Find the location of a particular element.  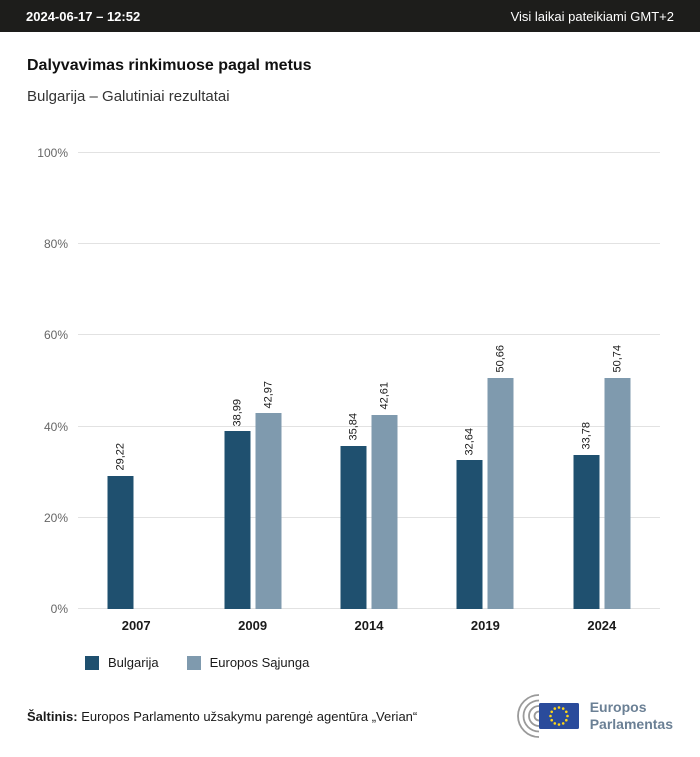

european-parliament-logo: Europos Parlamentas is located at coordinates (590, 716).